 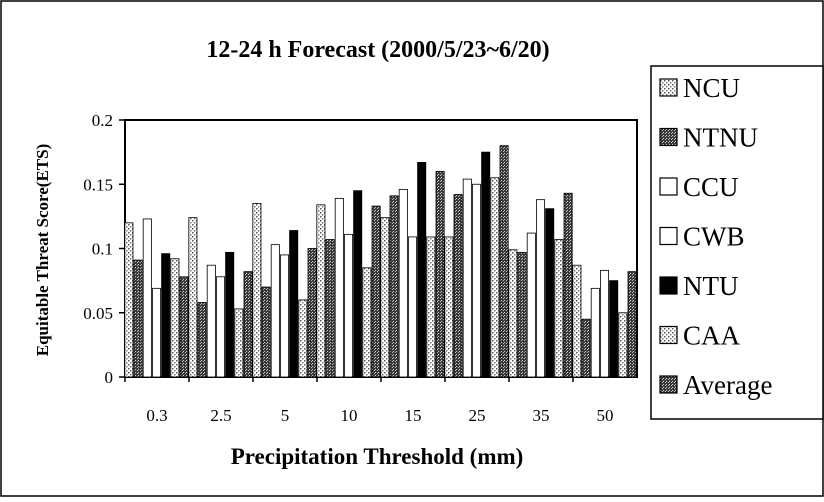 What do you see at coordinates (712, 336) in the screenshot?
I see `legend-label-caa: CAA` at bounding box center [712, 336].